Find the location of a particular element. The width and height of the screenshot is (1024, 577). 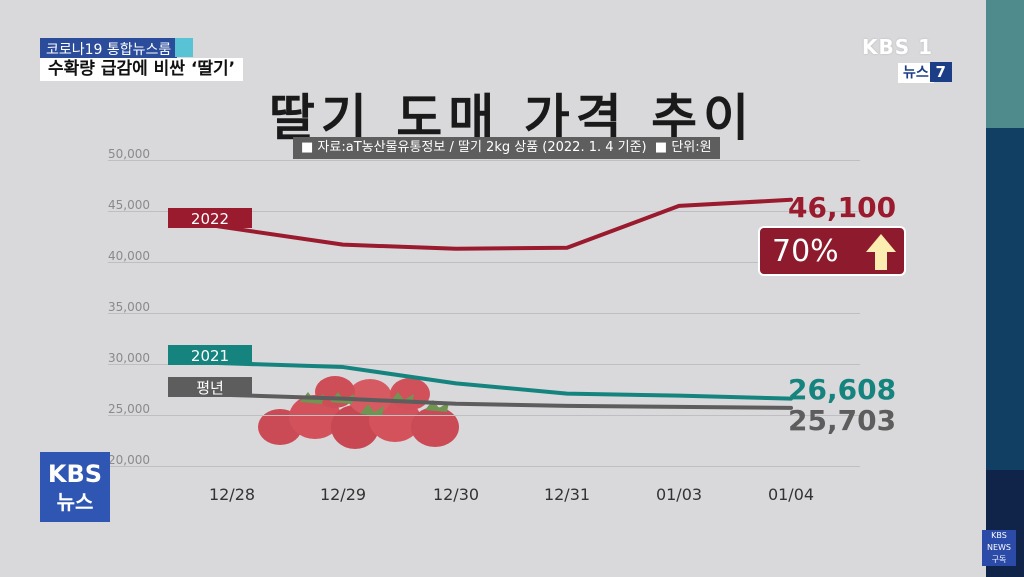

news-tag-accent is located at coordinates (184, 47).